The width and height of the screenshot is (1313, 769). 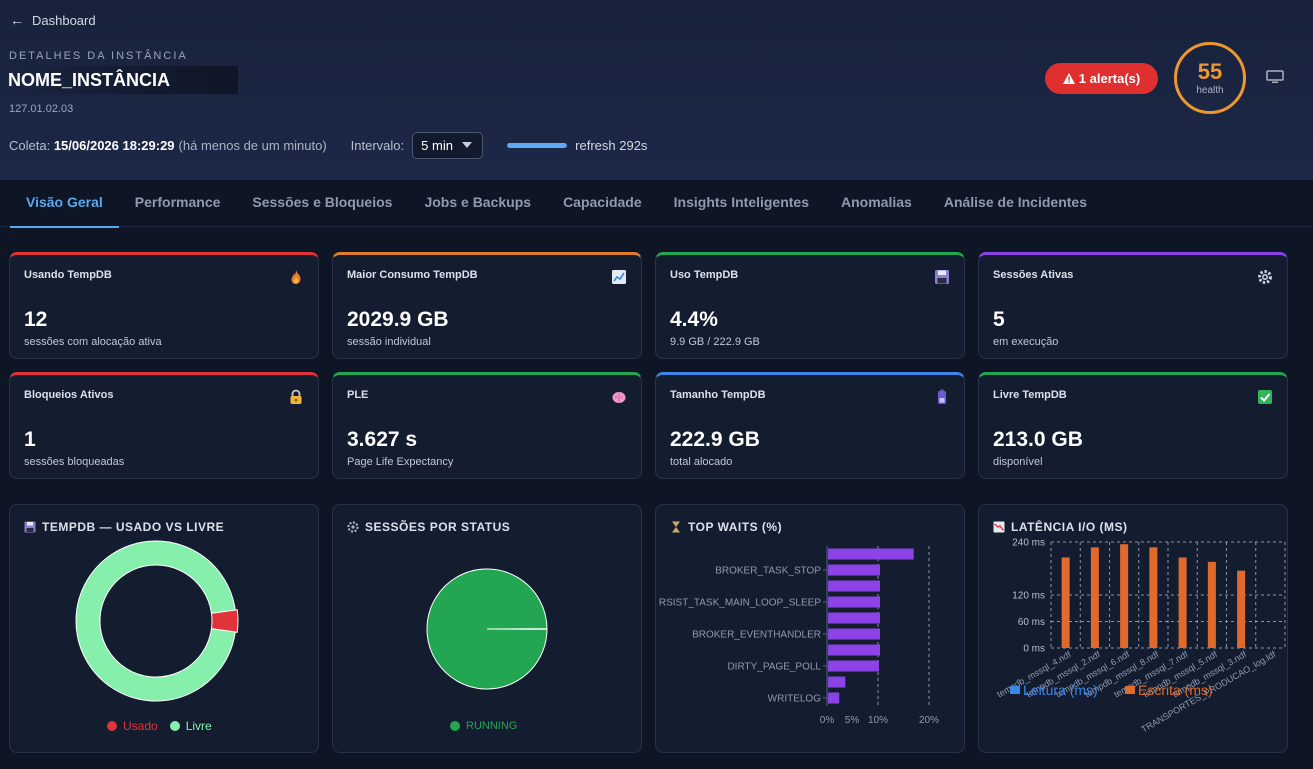 I want to click on tab-1: Performance, so click(x=177, y=202).